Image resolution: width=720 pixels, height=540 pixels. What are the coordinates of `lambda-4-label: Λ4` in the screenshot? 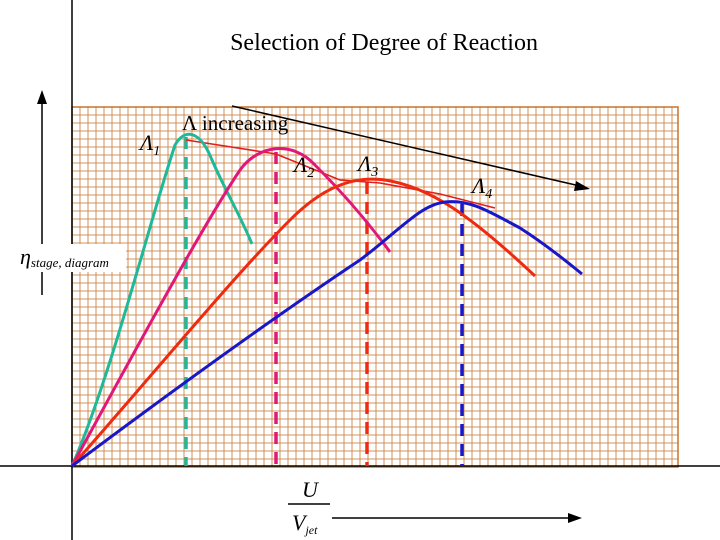 It's located at (481, 187).